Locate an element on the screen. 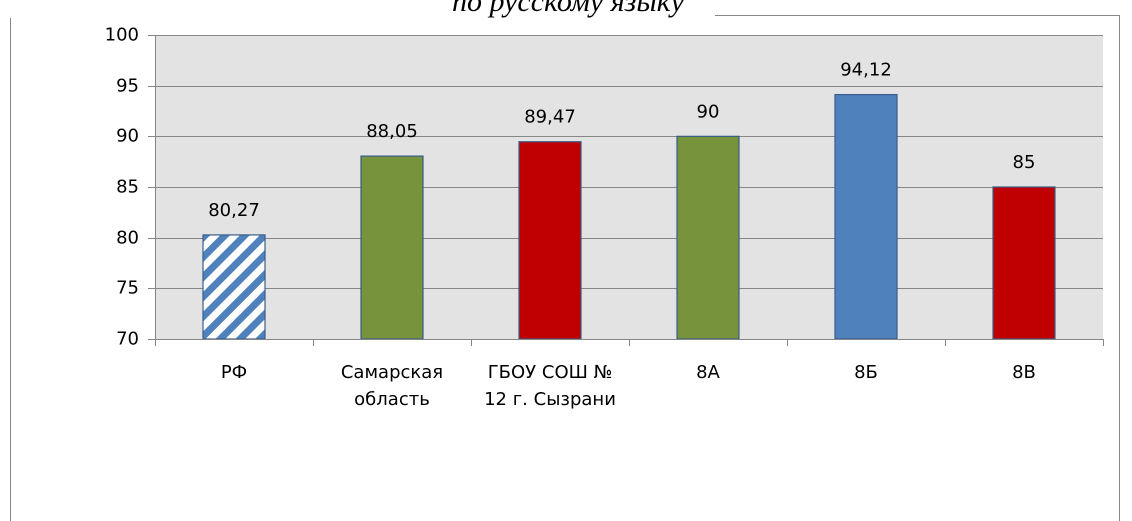 The height and width of the screenshot is (521, 1132). y-tick-label: 70 is located at coordinates (127, 339).